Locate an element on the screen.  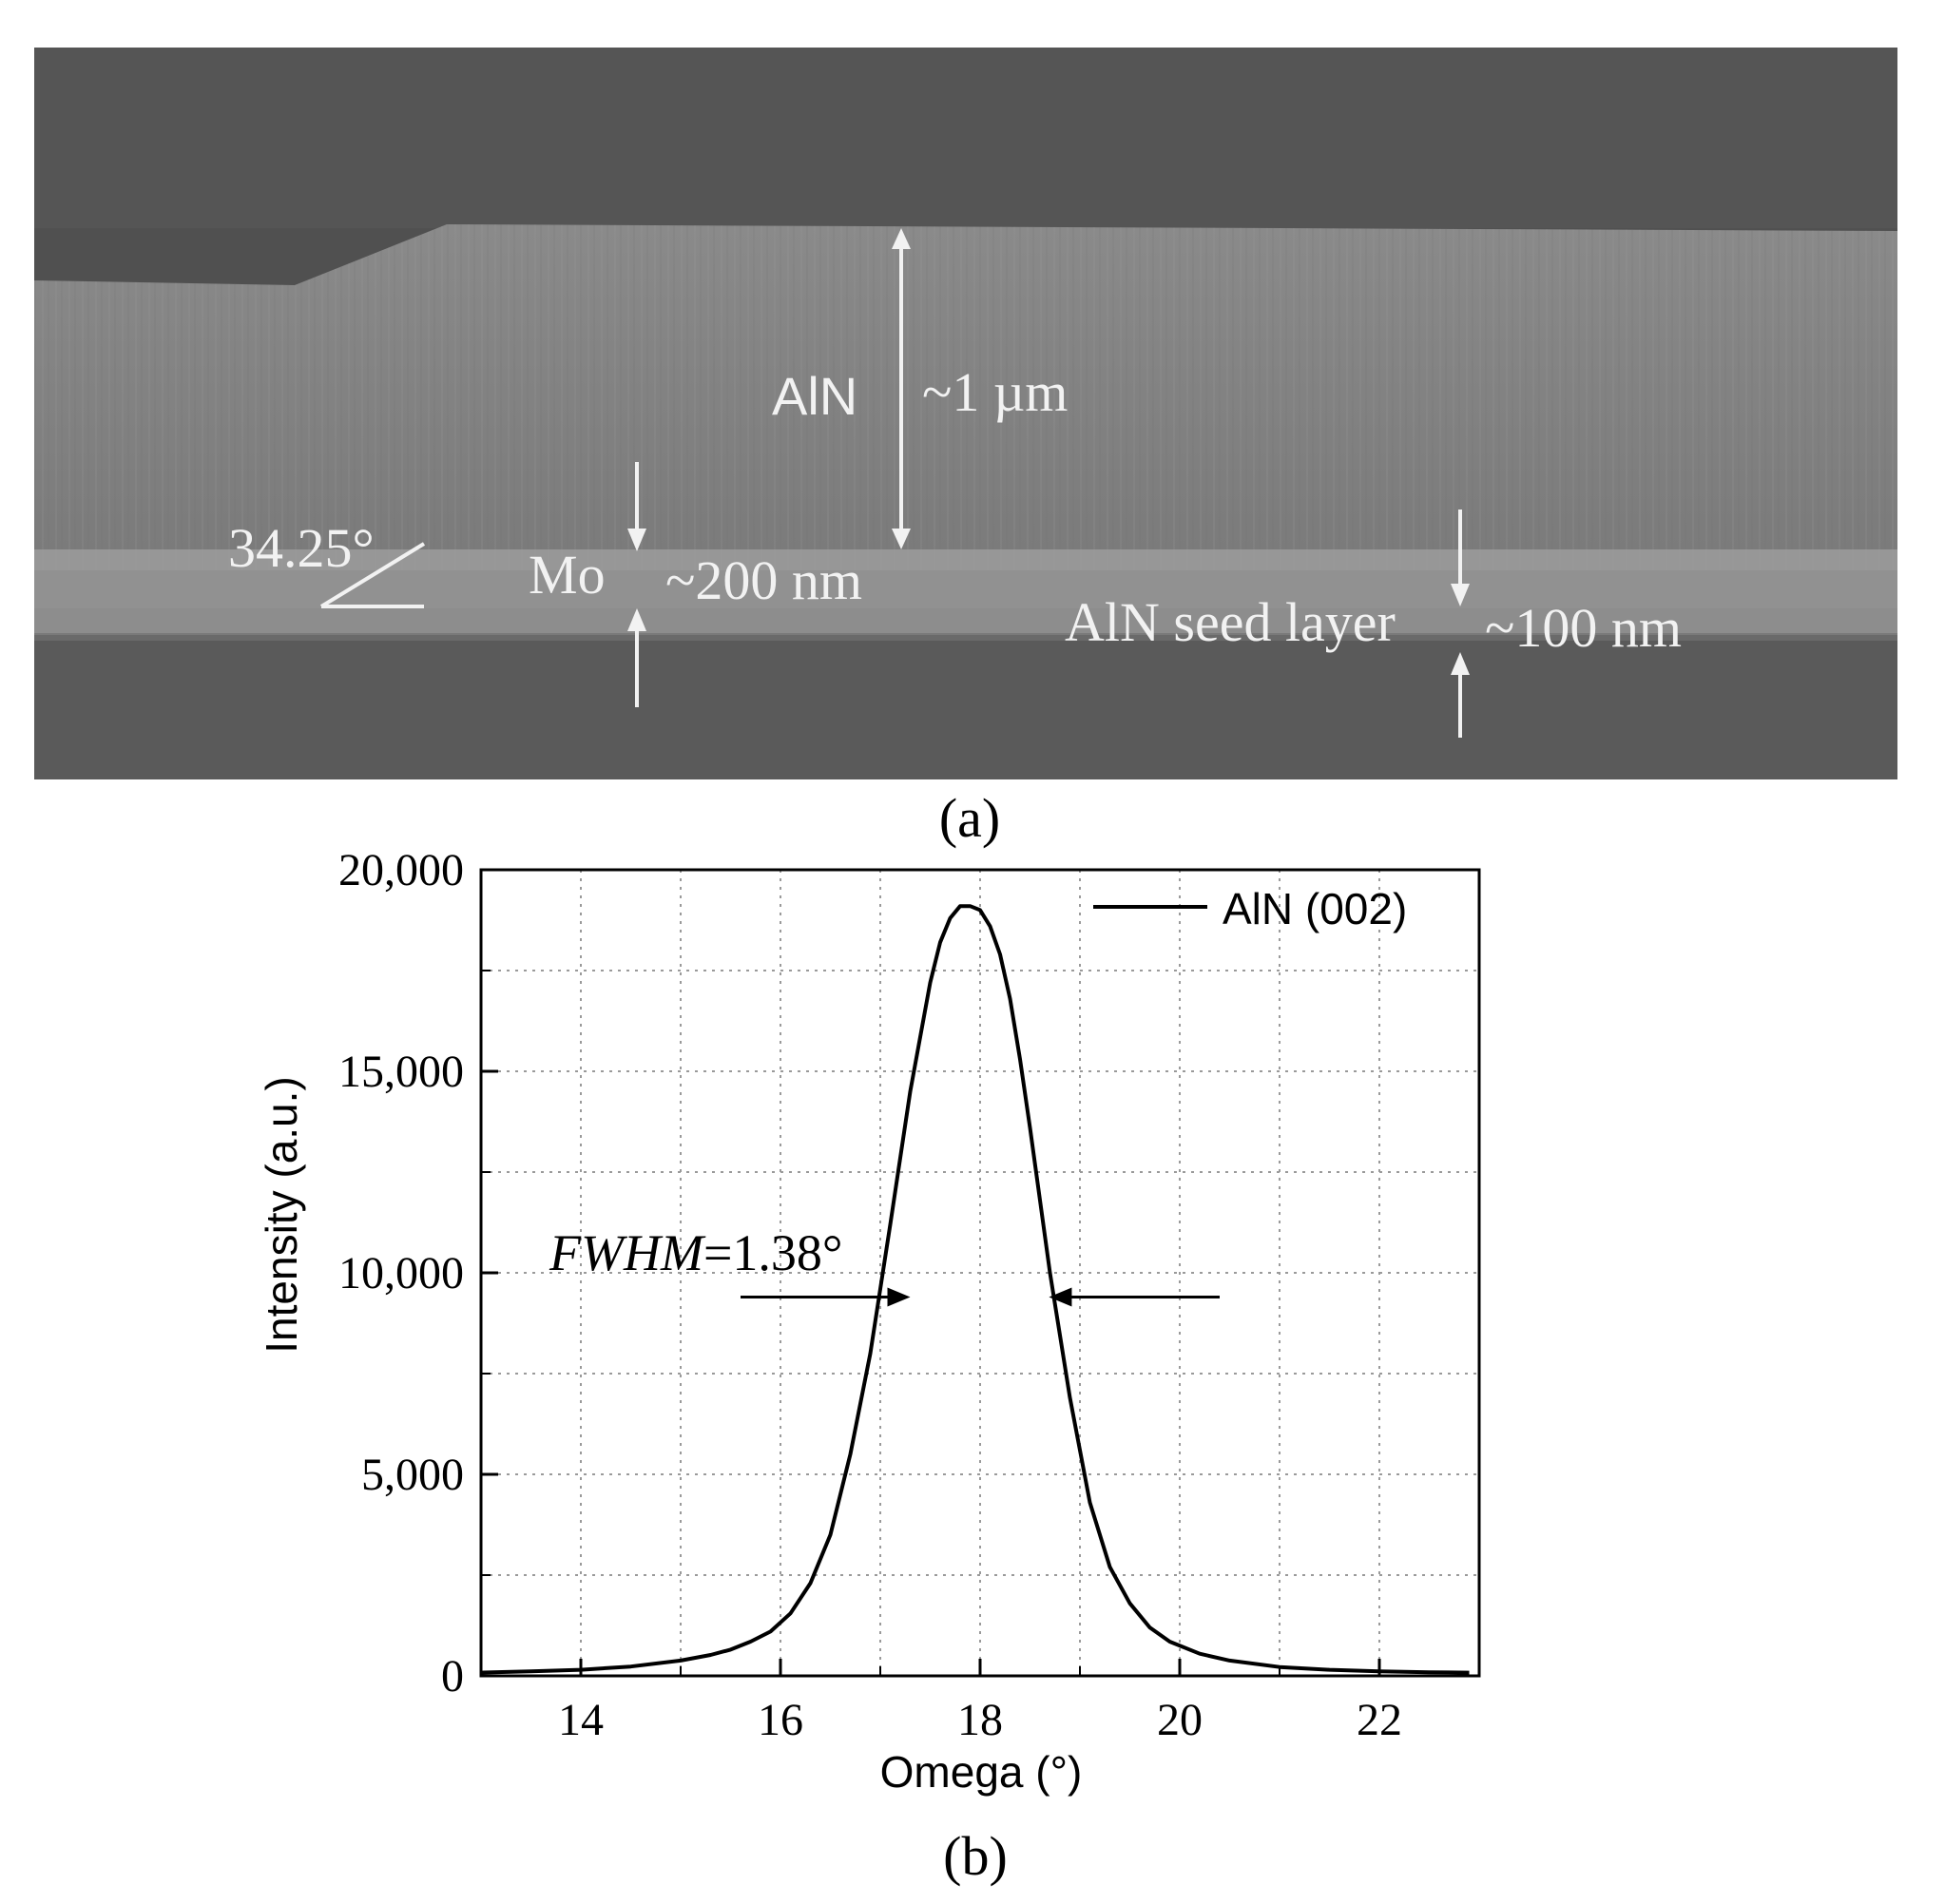
legend-label-aln-002: AlN (002) is located at coordinates (1315, 909).